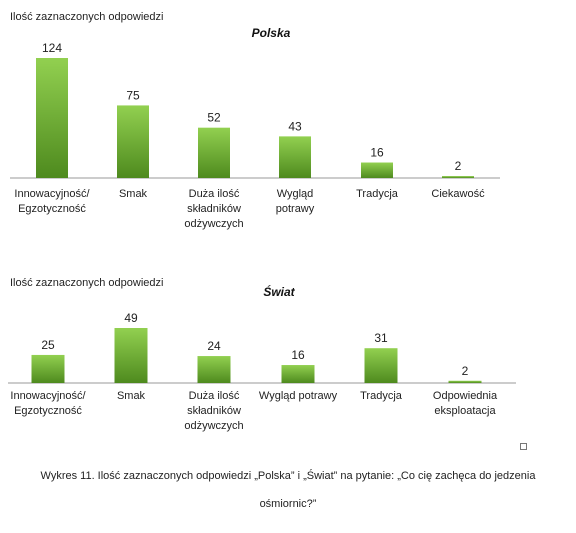  What do you see at coordinates (131, 318) in the screenshot?
I see `data-label-1: 49` at bounding box center [131, 318].